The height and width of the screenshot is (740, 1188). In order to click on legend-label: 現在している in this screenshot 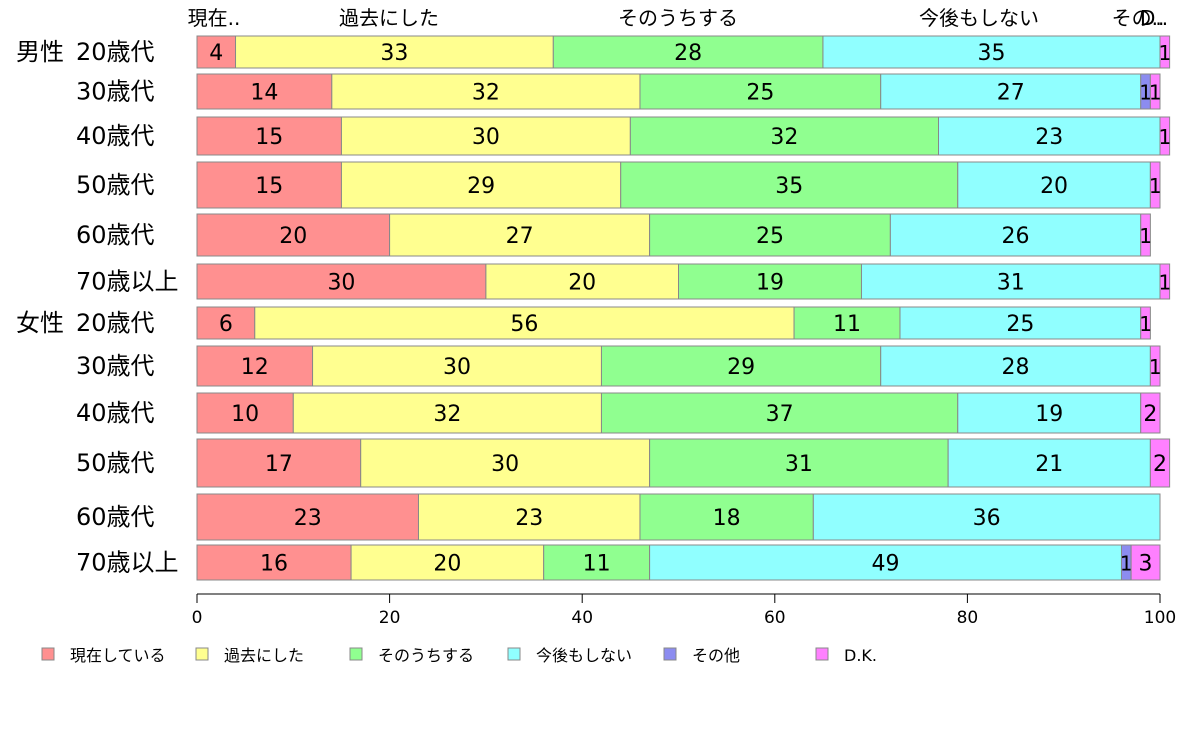, I will do `click(118, 655)`.